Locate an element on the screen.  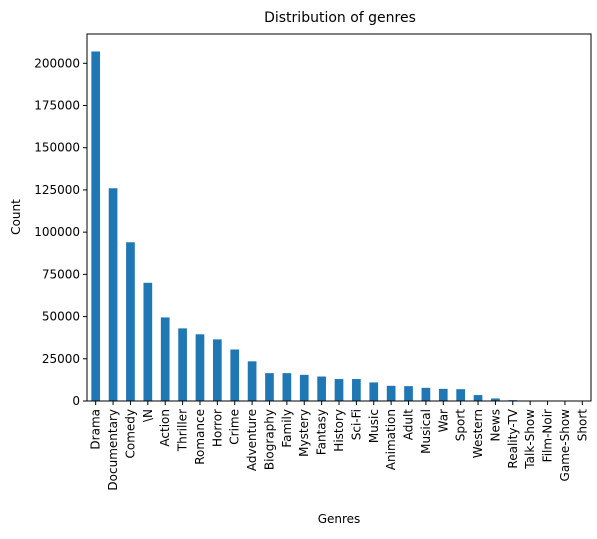
x-tick-label: Musical is located at coordinates (426, 431).